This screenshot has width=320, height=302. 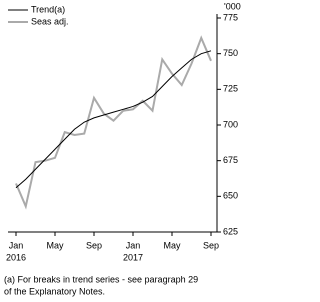 I want to click on y-tick-label: 750, so click(x=230, y=53).